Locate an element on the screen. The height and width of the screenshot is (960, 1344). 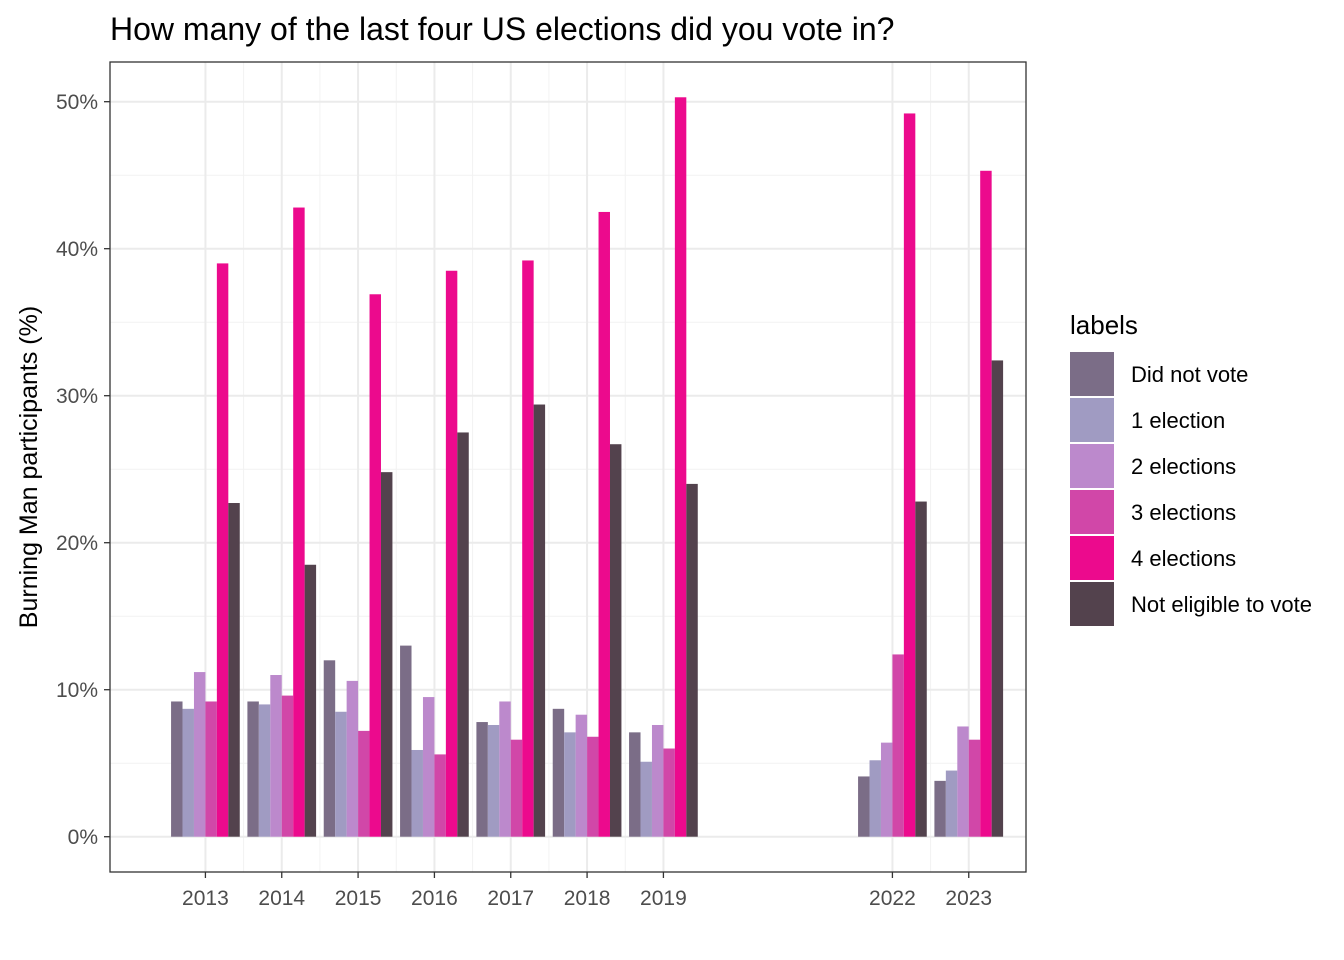
x-tick-label: 2017 is located at coordinates (510, 898).